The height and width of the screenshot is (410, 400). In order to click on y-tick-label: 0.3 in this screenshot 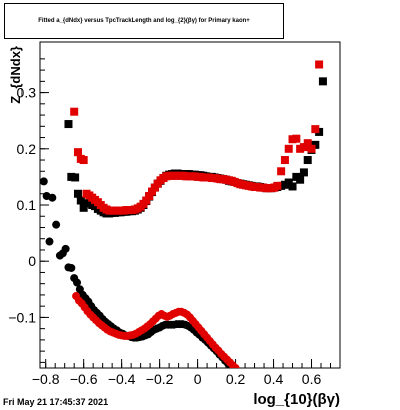, I will do `click(27, 93)`.